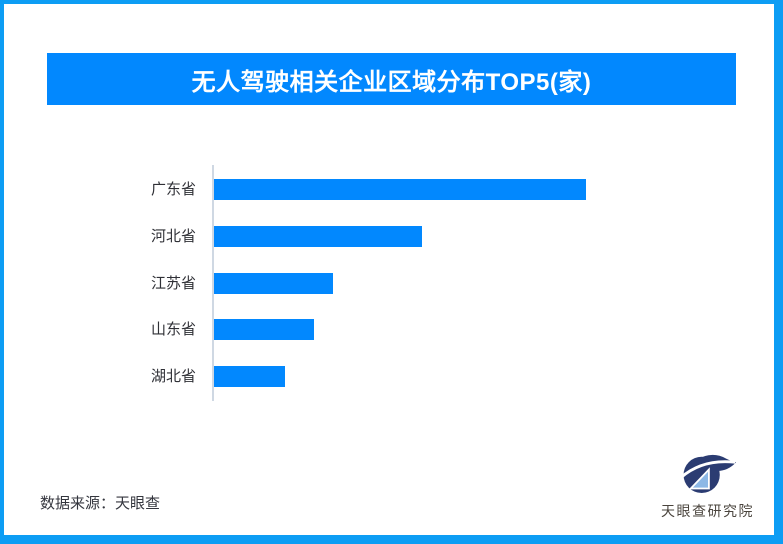 Image resolution: width=783 pixels, height=544 pixels. Describe the element at coordinates (173, 236) in the screenshot. I see `category-label: 河北省` at that location.